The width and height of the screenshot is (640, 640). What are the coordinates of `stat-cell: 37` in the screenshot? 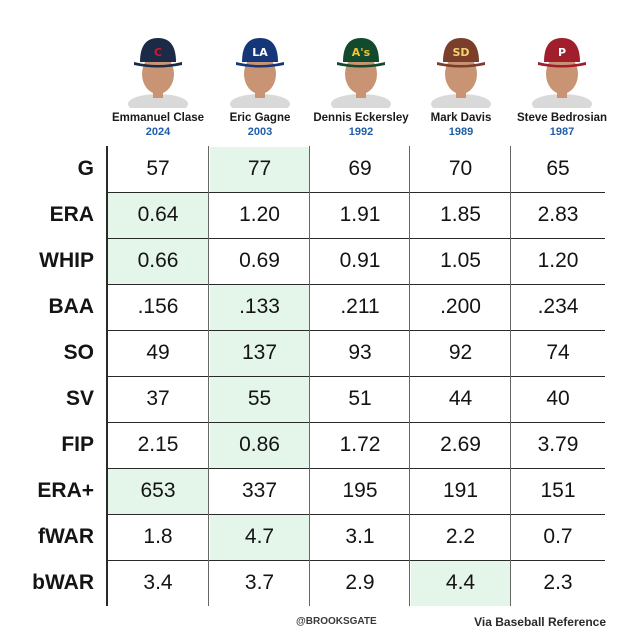 It's located at (158, 398).